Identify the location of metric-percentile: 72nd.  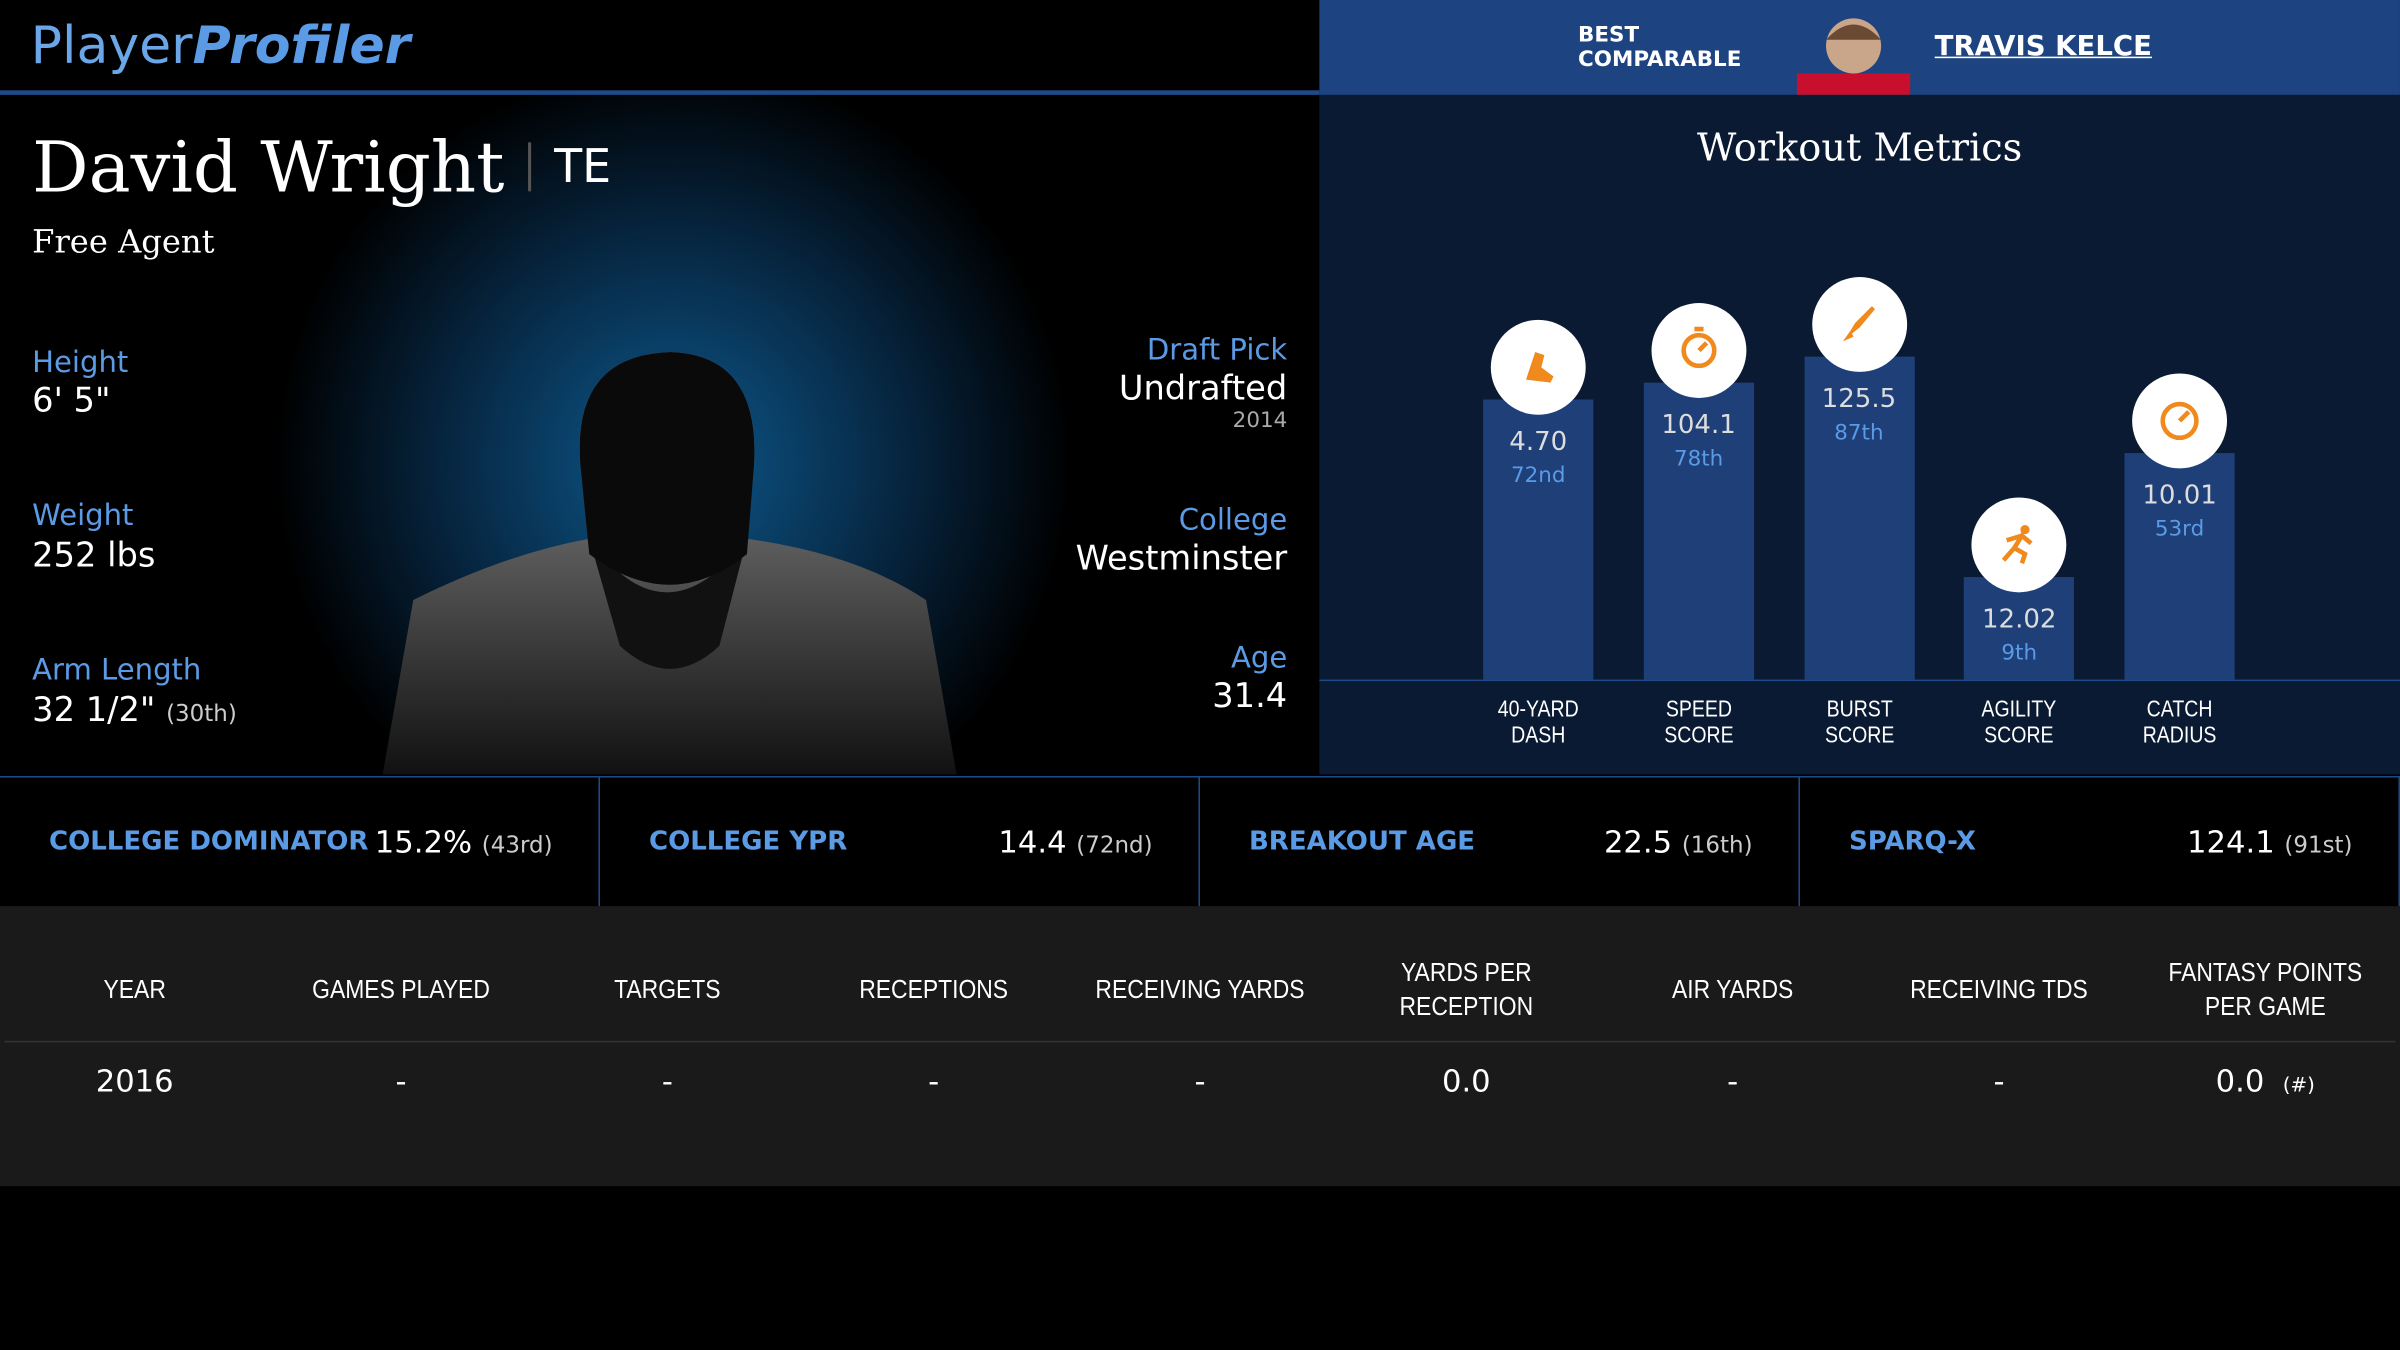
(1538, 475).